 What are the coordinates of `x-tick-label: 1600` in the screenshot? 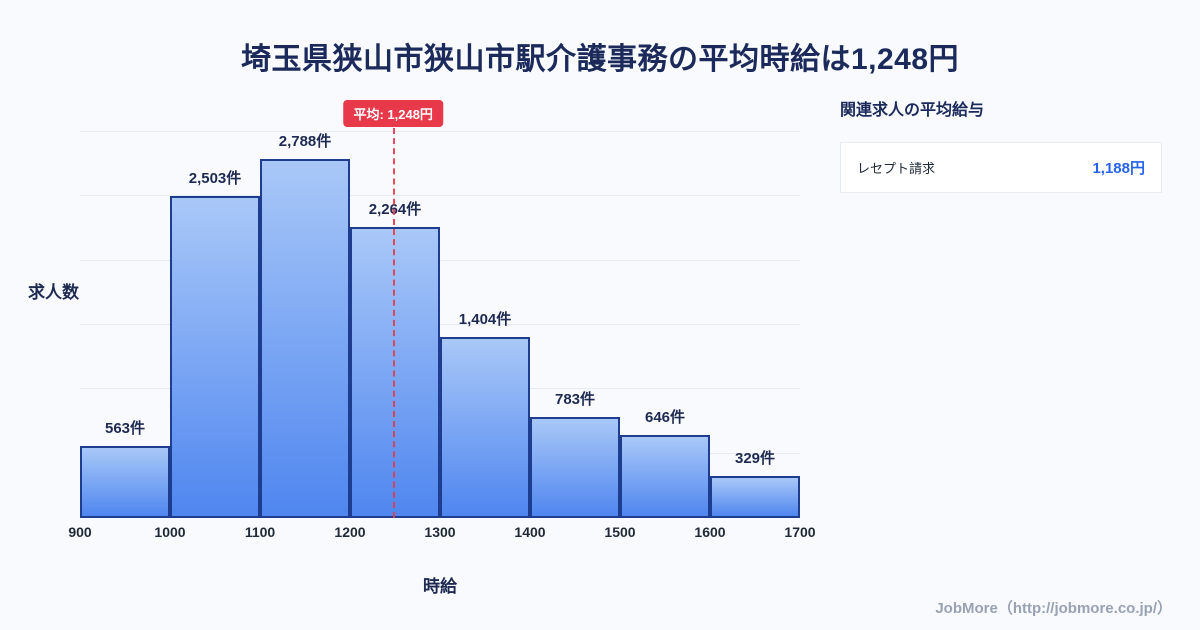 It's located at (710, 532).